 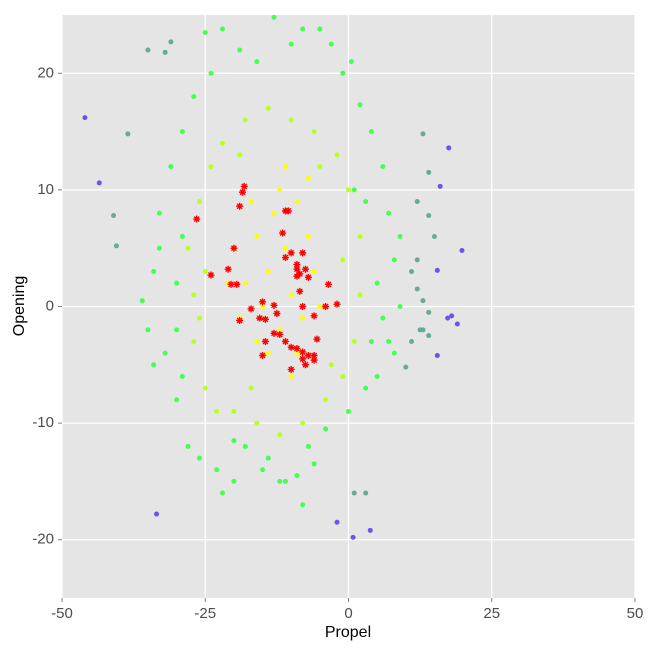 I want to click on y-tick-label: 10, so click(x=45, y=189).